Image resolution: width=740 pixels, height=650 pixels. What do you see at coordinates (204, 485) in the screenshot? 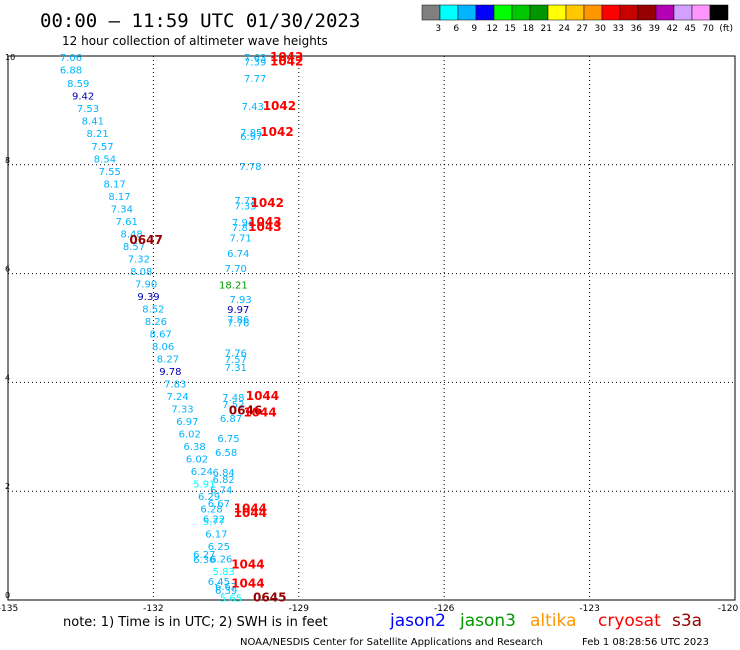
I see `wave-height-label: 5.91` at bounding box center [204, 485].